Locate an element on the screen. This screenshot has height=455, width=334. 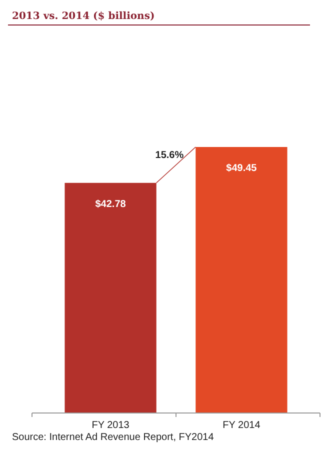
x-tick-label: FY 2013 is located at coordinates (111, 425).